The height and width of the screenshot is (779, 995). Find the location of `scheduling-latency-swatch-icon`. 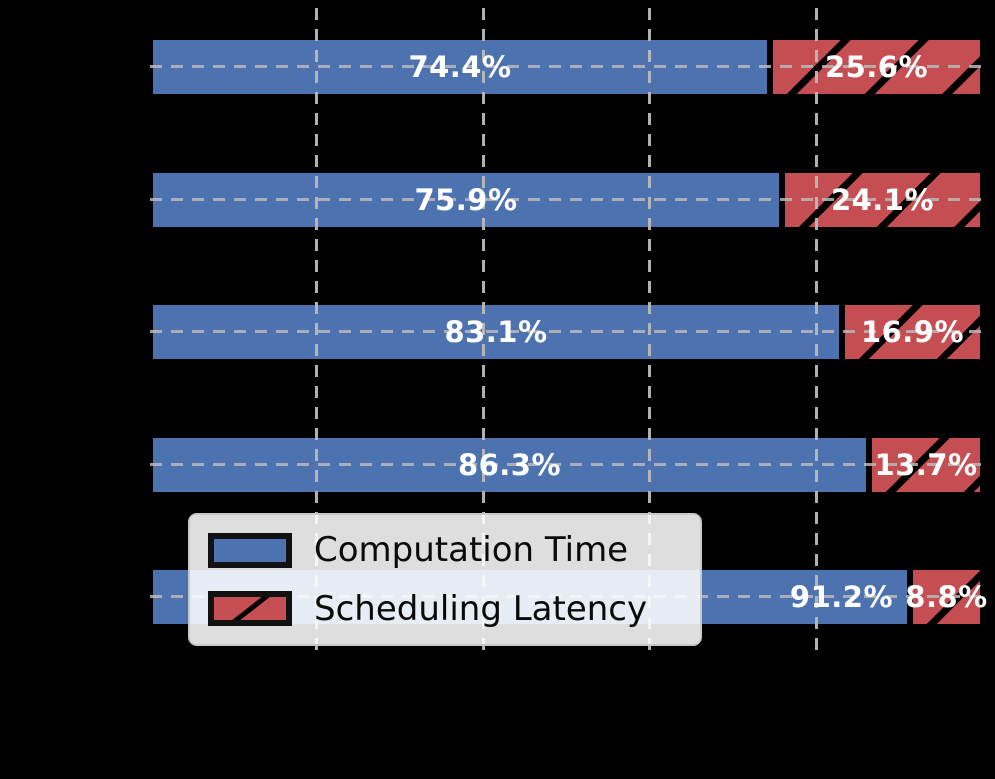

scheduling-latency-swatch-icon is located at coordinates (250, 609).